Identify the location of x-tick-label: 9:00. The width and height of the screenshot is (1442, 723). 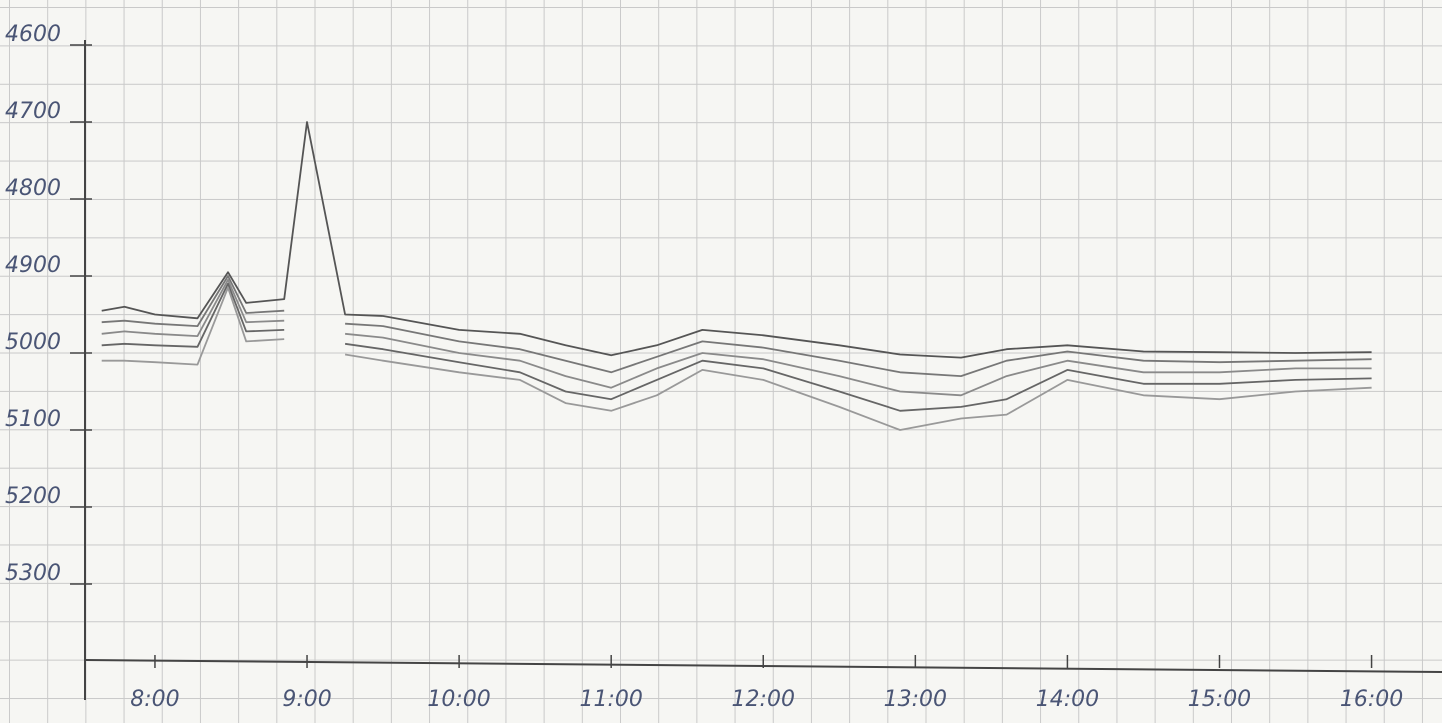
(306, 699).